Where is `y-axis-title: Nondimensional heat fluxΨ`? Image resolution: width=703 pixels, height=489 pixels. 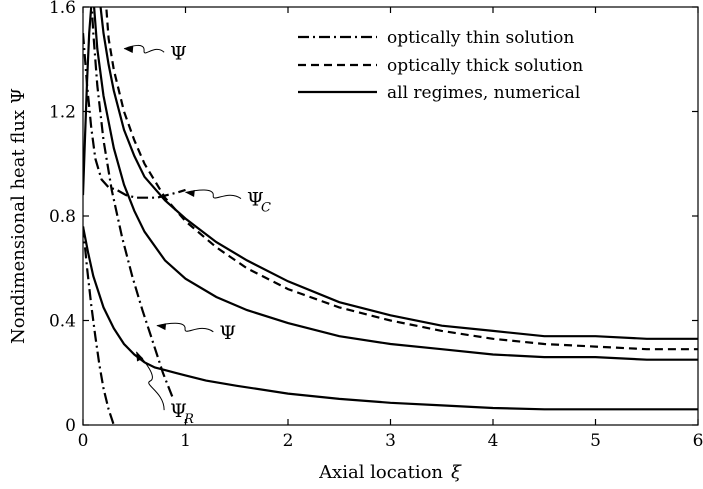 y-axis-title: Nondimensional heat fluxΨ is located at coordinates (18, 216).